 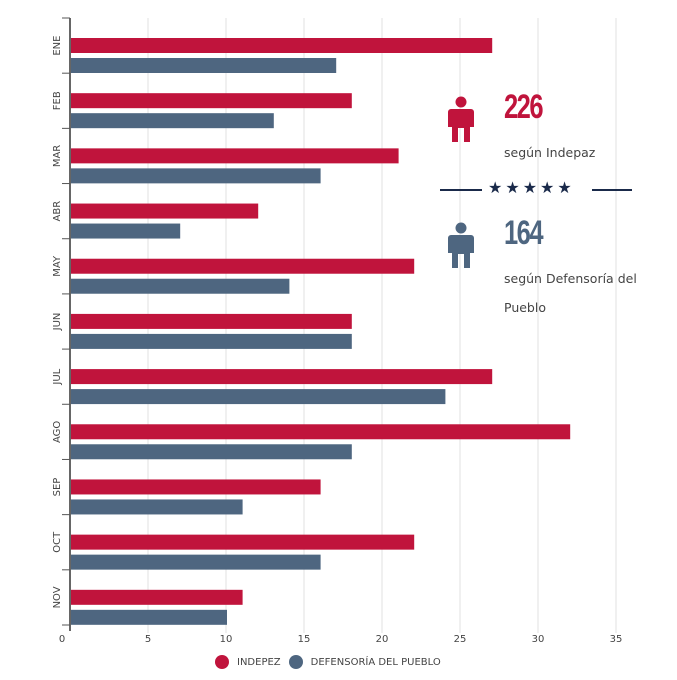 I want to click on x-tick-label: 30, so click(x=538, y=639).